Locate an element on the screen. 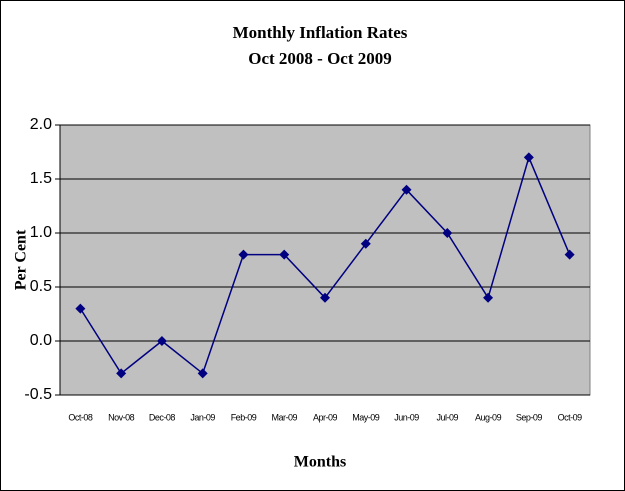 Image resolution: width=625 pixels, height=491 pixels. chart-title: Monthly Inflation Rates is located at coordinates (320, 32).